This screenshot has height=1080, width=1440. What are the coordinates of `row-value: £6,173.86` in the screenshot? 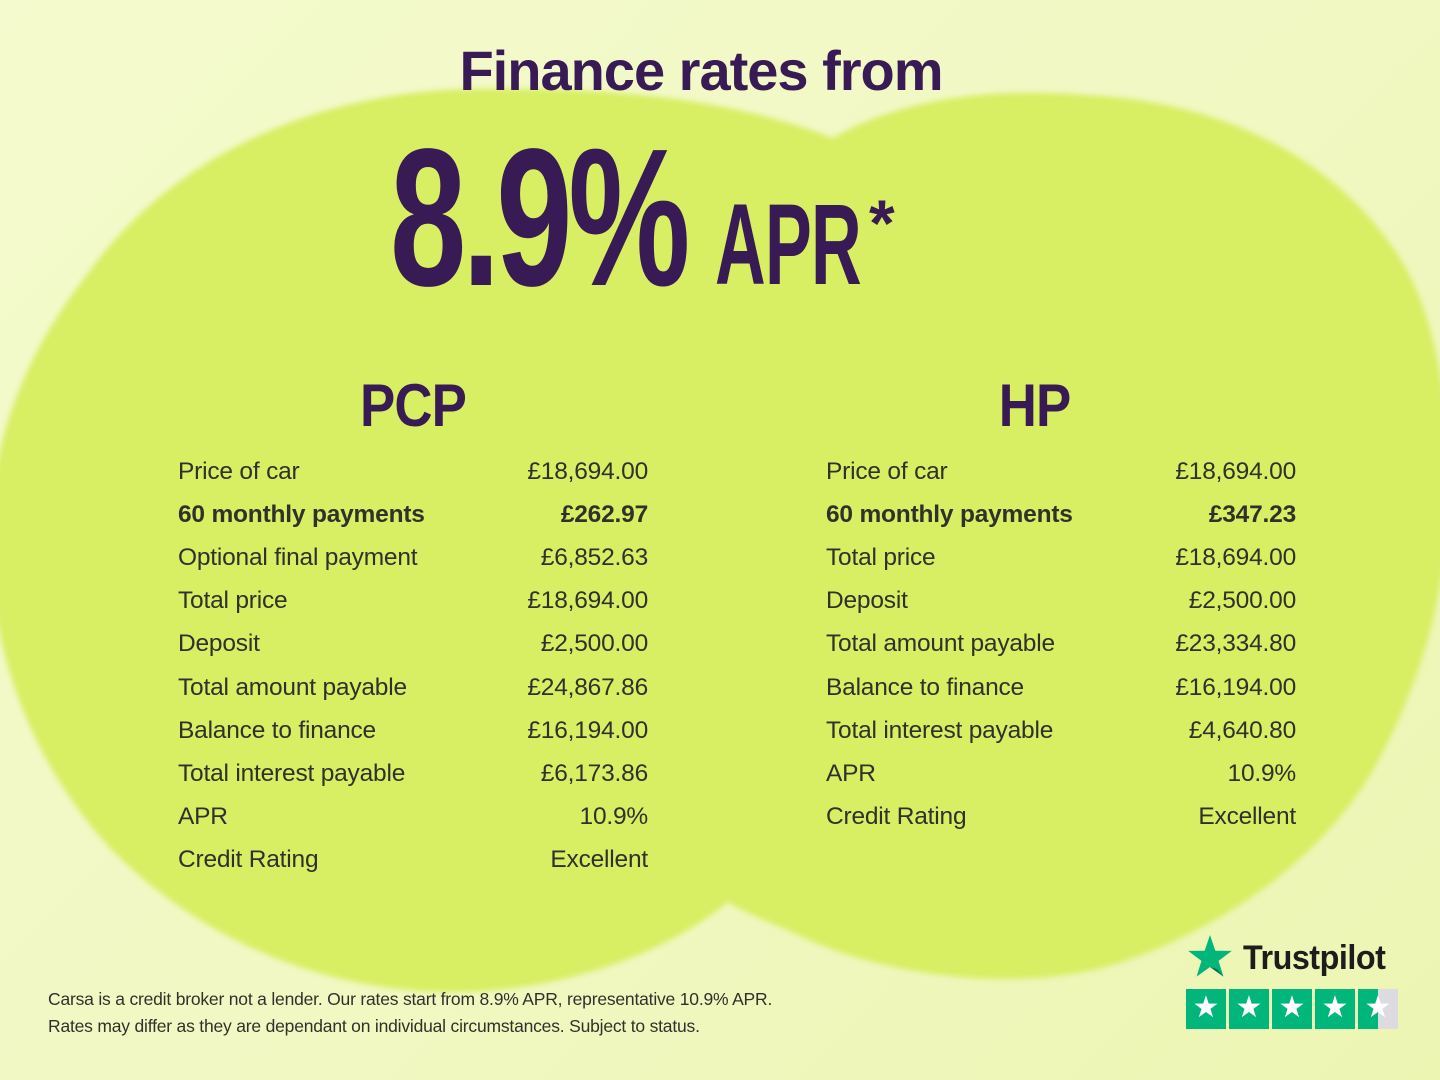 It's located at (594, 773).